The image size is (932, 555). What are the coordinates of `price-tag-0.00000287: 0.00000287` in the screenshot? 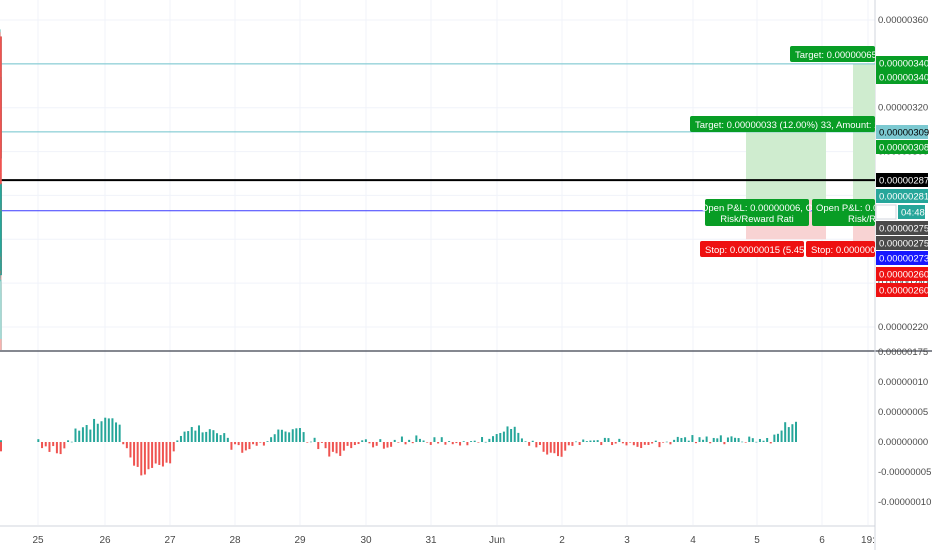 It's located at (902, 180).